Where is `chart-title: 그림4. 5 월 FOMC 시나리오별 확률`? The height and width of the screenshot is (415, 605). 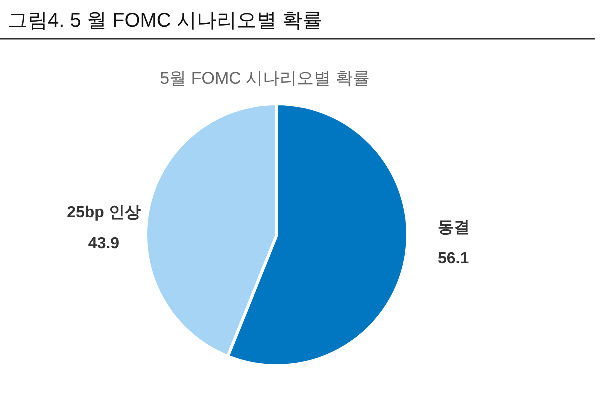
chart-title: 그림4. 5 월 FOMC 시나리오별 확률 is located at coordinates (165, 21).